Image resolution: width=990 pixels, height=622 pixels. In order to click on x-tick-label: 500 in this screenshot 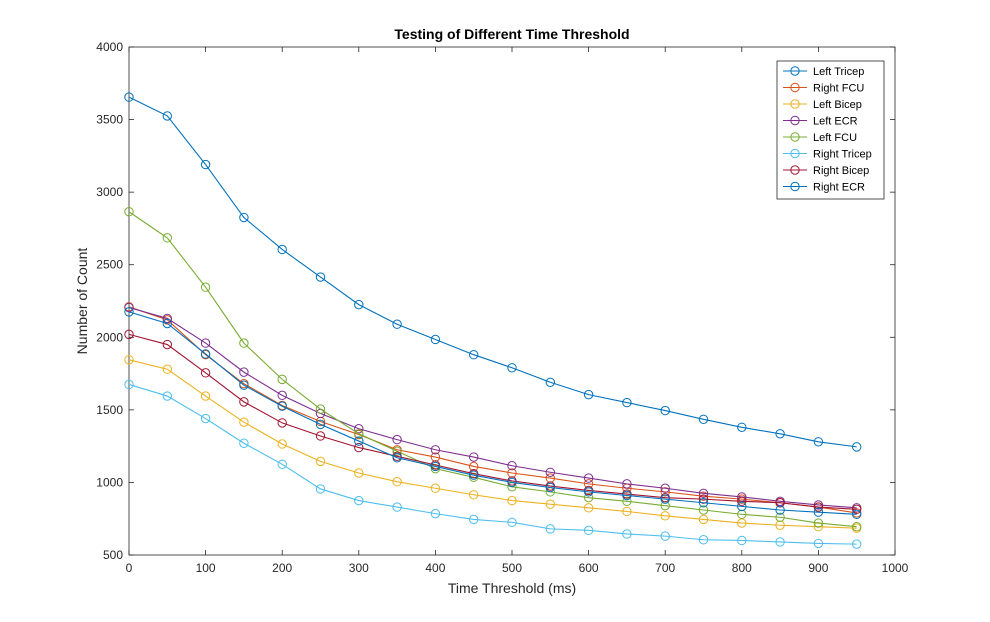, I will do `click(512, 568)`.